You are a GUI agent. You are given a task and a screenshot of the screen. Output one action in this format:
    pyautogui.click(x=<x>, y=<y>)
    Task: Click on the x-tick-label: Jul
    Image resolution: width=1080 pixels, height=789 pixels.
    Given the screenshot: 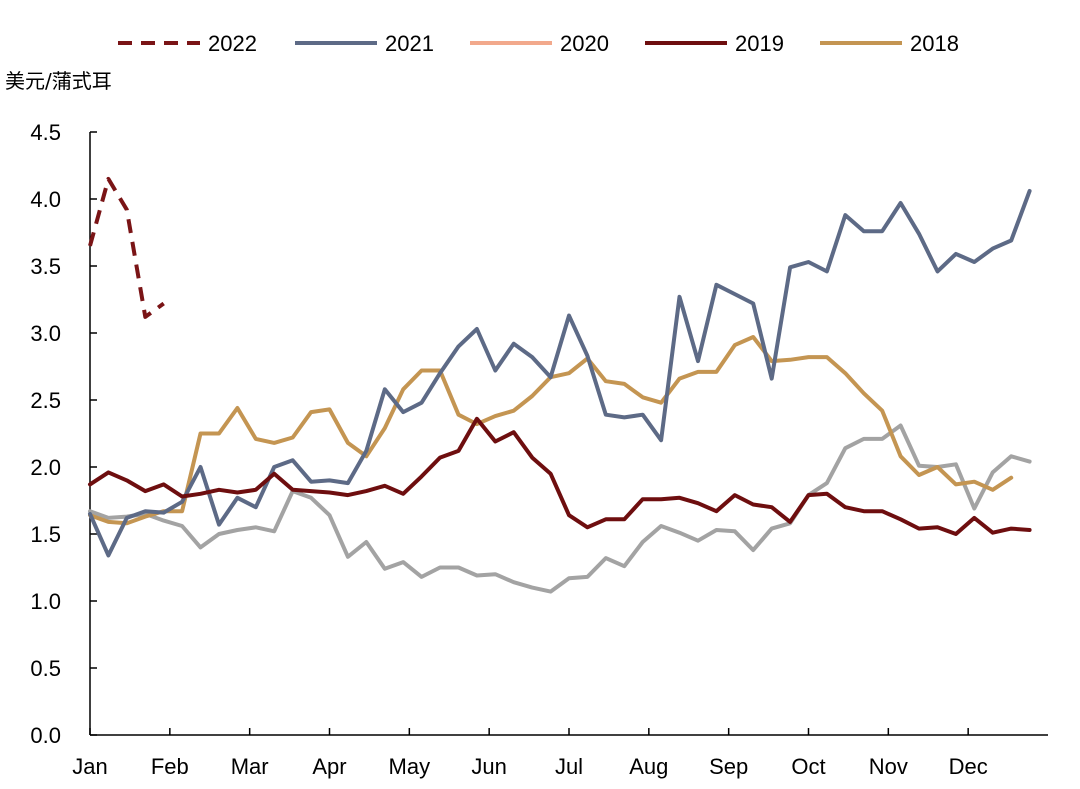 What is the action you would take?
    pyautogui.click(x=569, y=766)
    